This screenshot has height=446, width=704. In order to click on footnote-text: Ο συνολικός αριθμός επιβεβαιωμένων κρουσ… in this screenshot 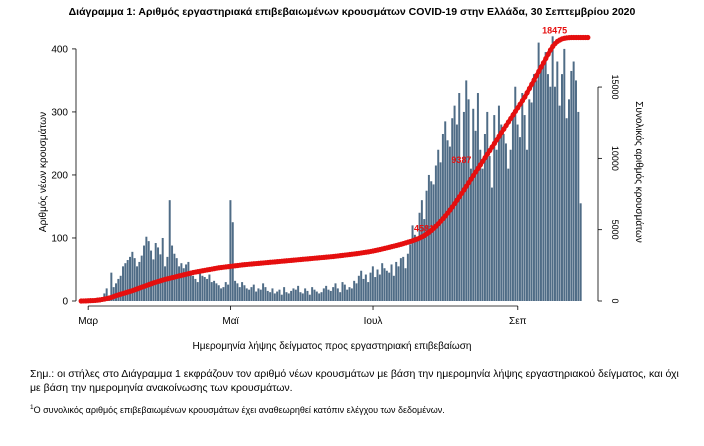, I will do `click(239, 410)`.